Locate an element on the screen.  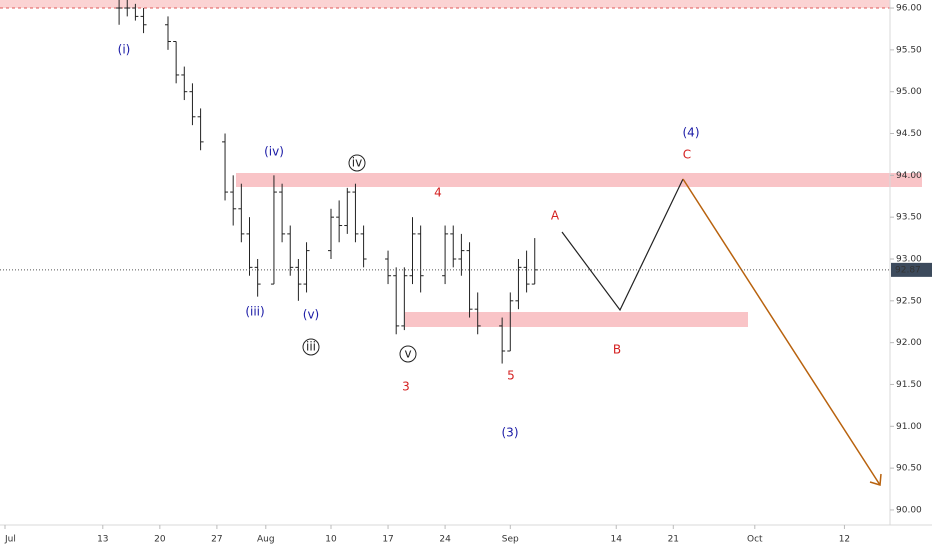
x-tick-label: 24 is located at coordinates (445, 540).